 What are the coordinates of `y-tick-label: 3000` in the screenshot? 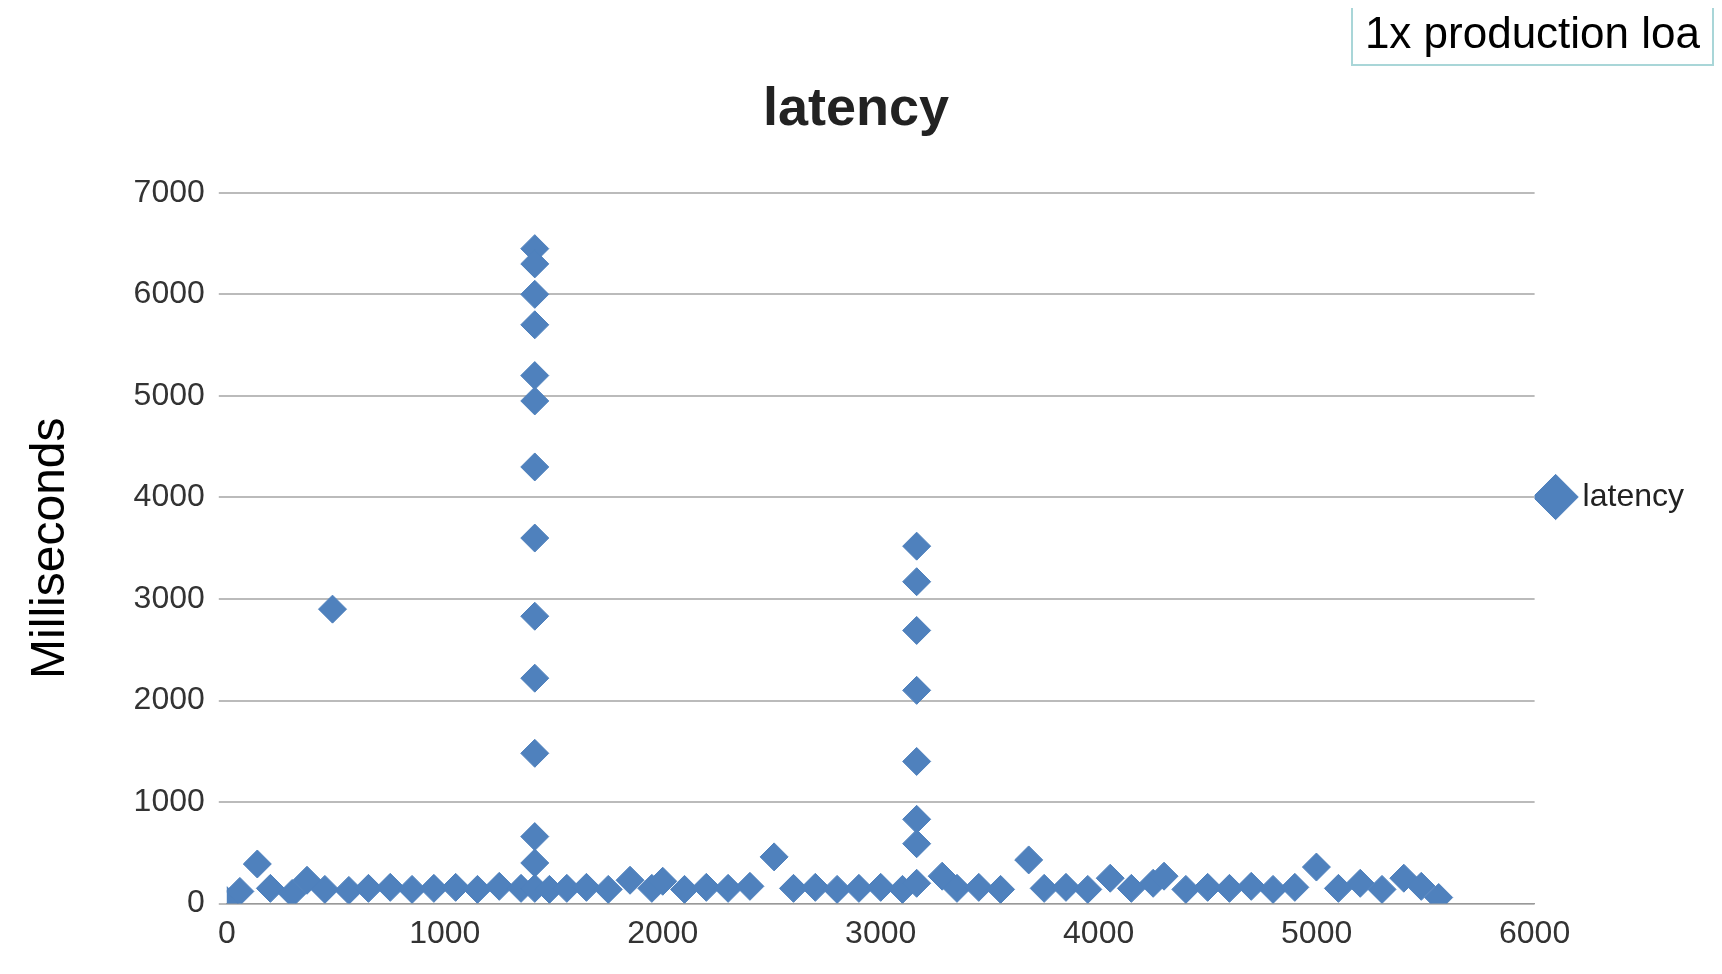 It's located at (169, 596).